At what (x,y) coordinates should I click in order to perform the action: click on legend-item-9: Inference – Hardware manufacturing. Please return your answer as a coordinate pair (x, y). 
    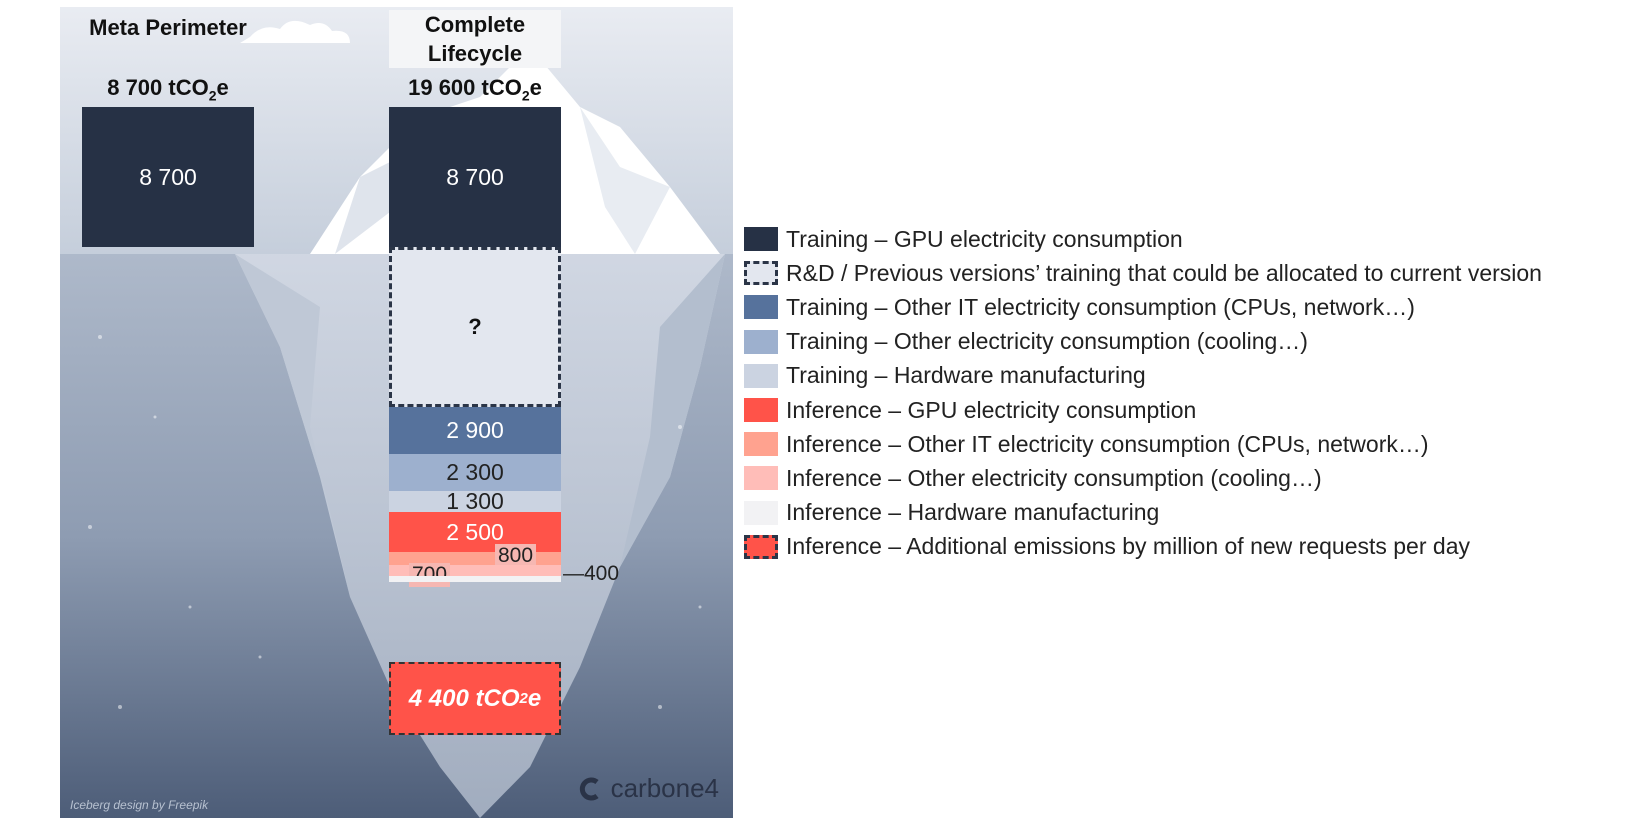
    Looking at the image, I should click on (1143, 513).